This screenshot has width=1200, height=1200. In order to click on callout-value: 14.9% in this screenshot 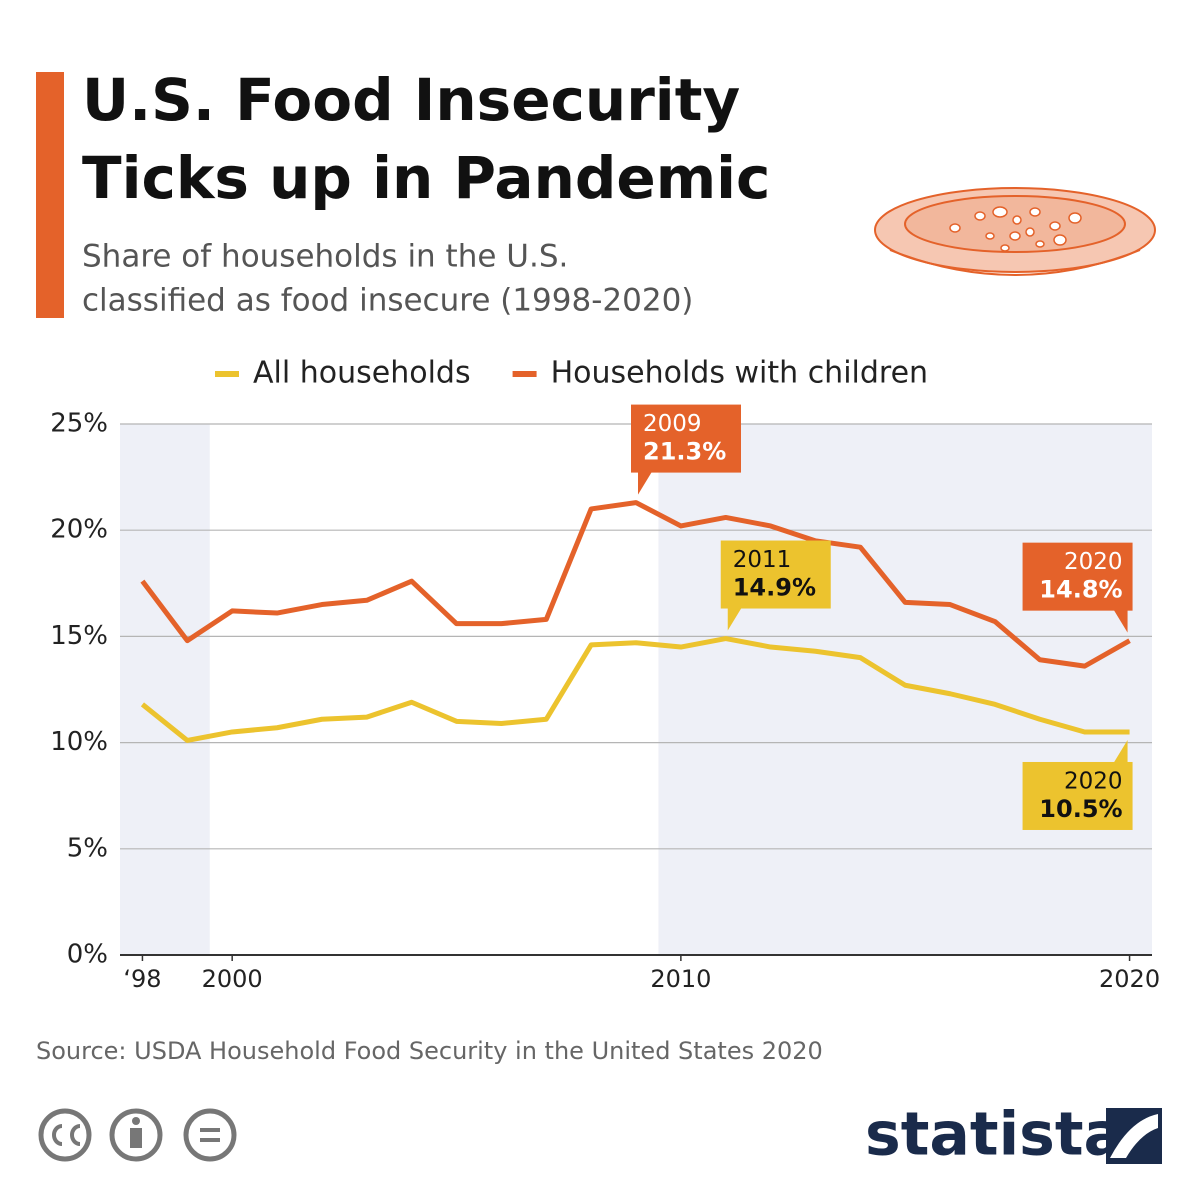, I will do `click(774, 588)`.